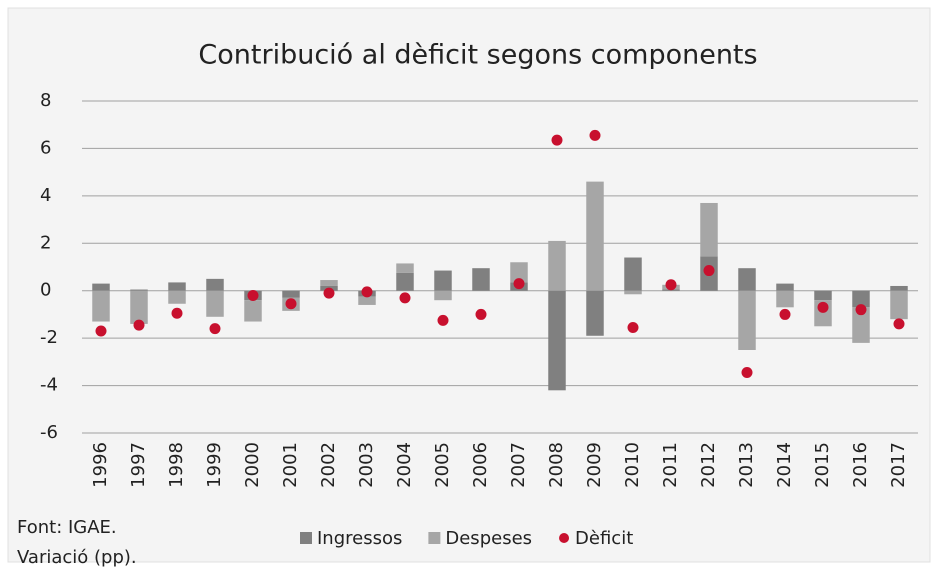  What do you see at coordinates (604, 538) in the screenshot?
I see `legend-label: Dèficit` at bounding box center [604, 538].